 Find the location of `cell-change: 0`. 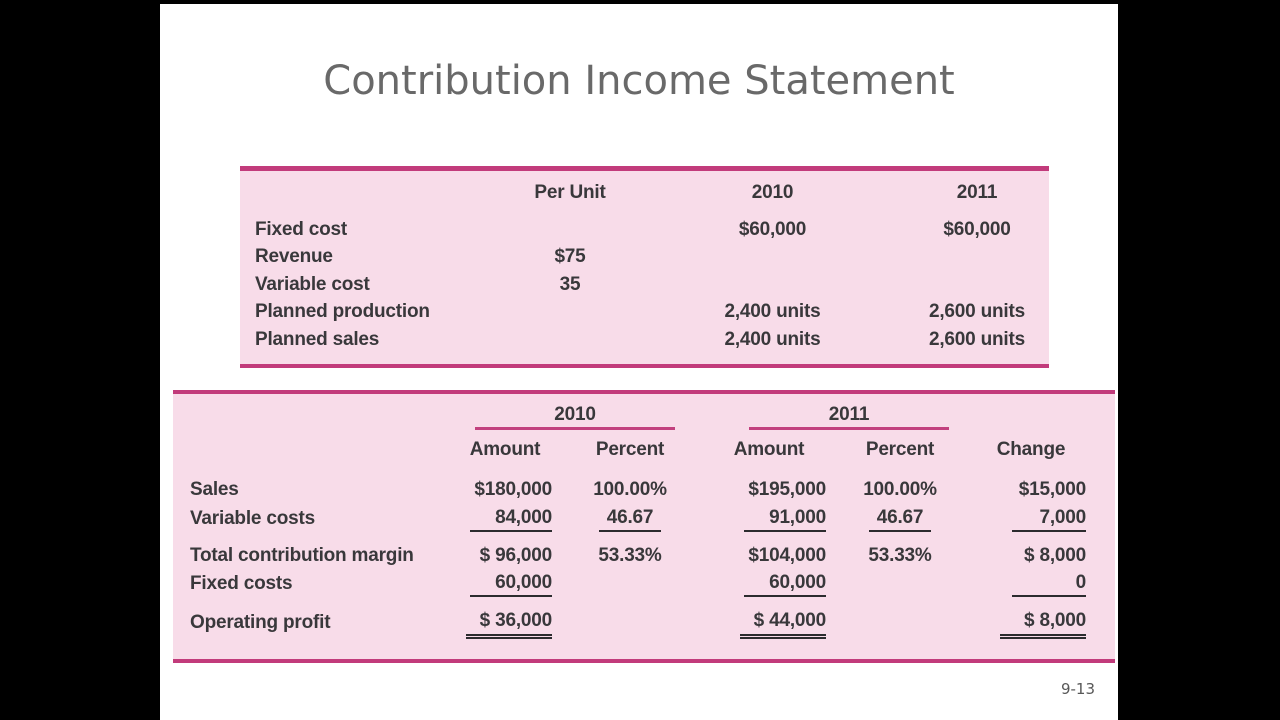

cell-change: 0 is located at coordinates (1031, 584).